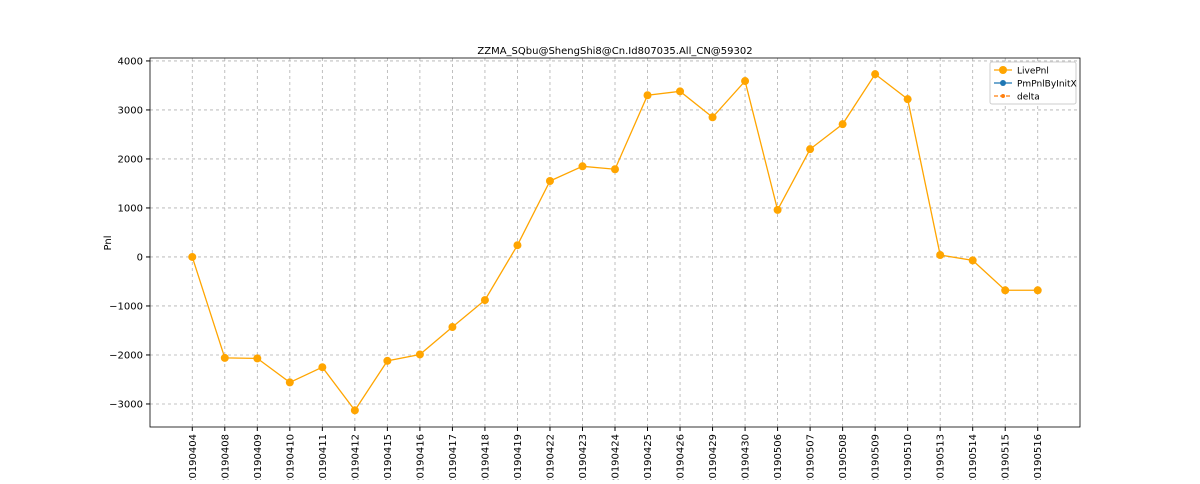 Image resolution: width=1200 pixels, height=484 pixels. What do you see at coordinates (518, 457) in the screenshot?
I see `x-tick-label: 20190419` at bounding box center [518, 457].